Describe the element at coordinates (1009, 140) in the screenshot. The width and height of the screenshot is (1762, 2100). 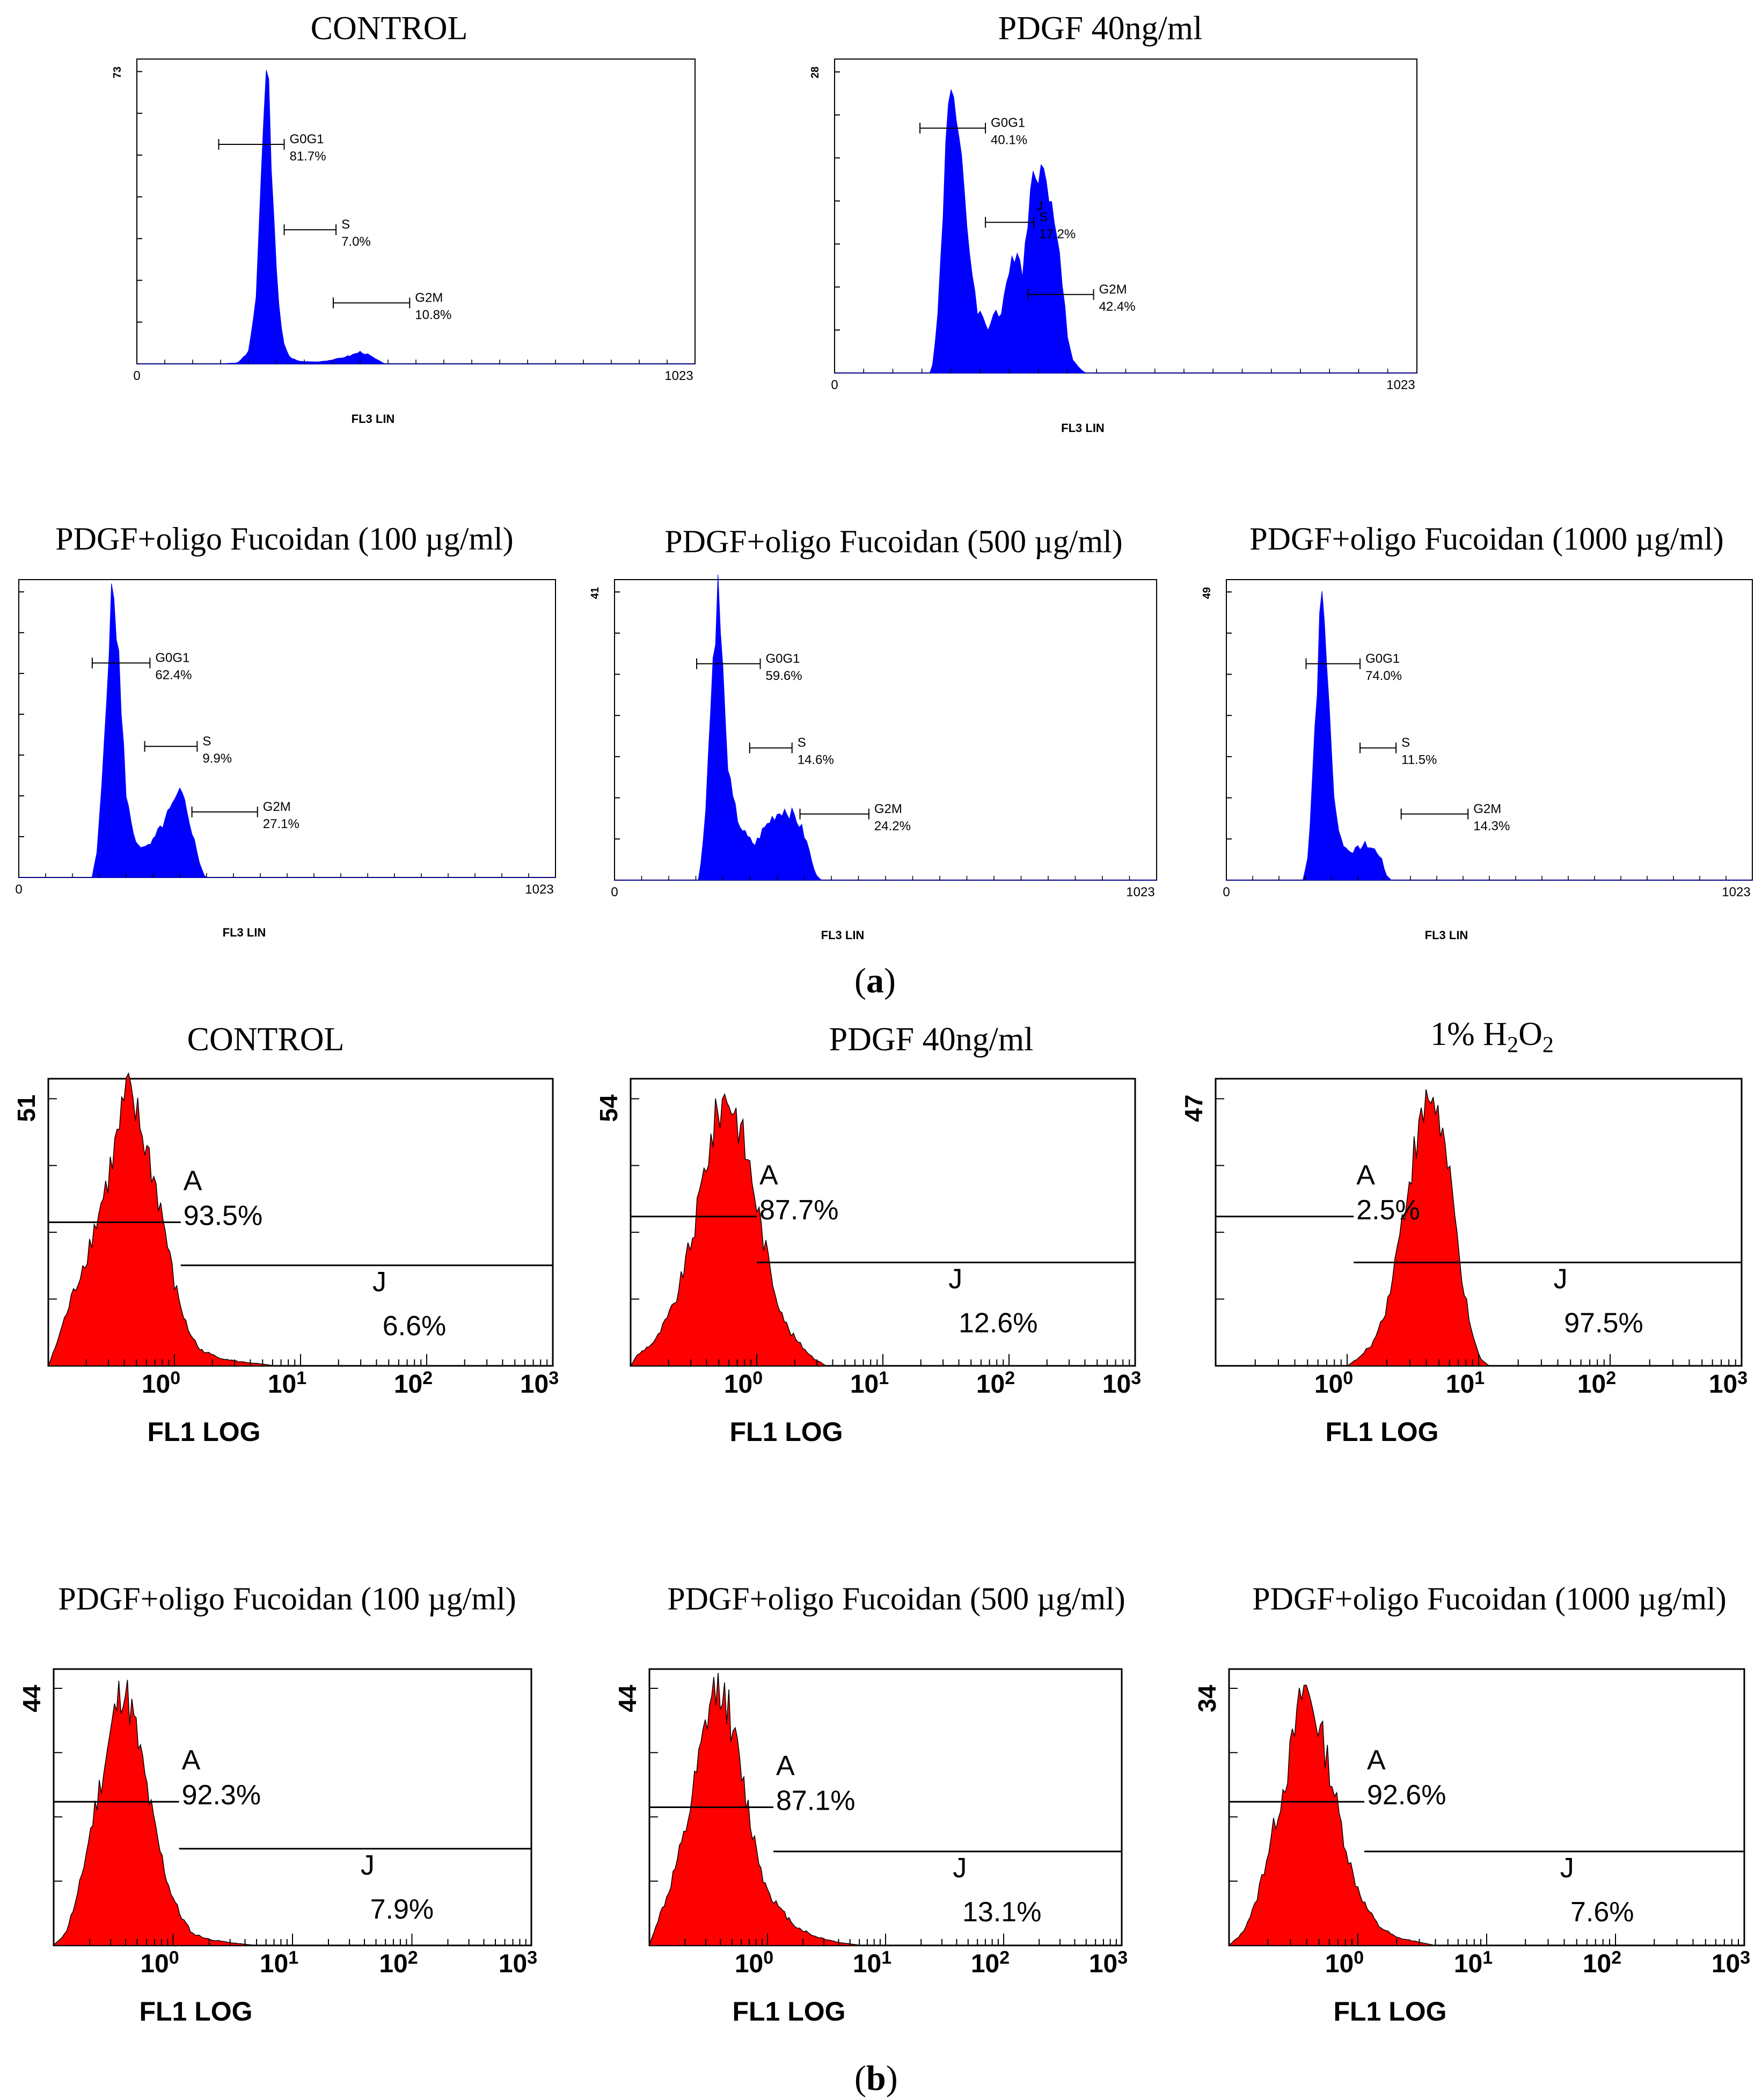
I see `gate-percent: 40.1%` at that location.